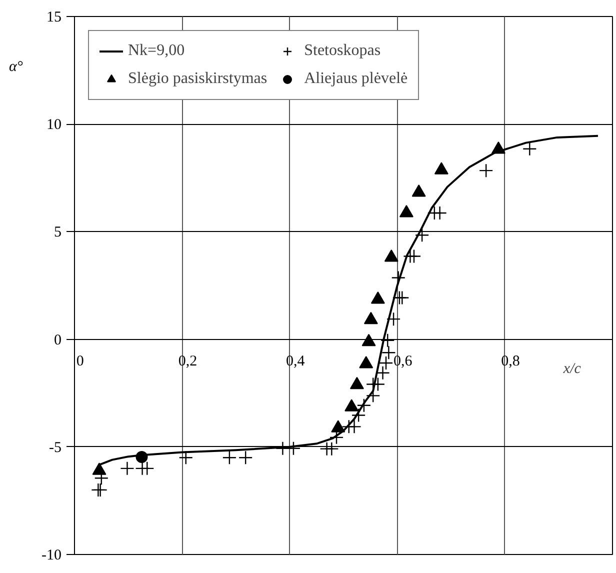 This screenshot has width=616, height=573. What do you see at coordinates (16, 67) in the screenshot?
I see `y-axis-title: α°` at bounding box center [16, 67].